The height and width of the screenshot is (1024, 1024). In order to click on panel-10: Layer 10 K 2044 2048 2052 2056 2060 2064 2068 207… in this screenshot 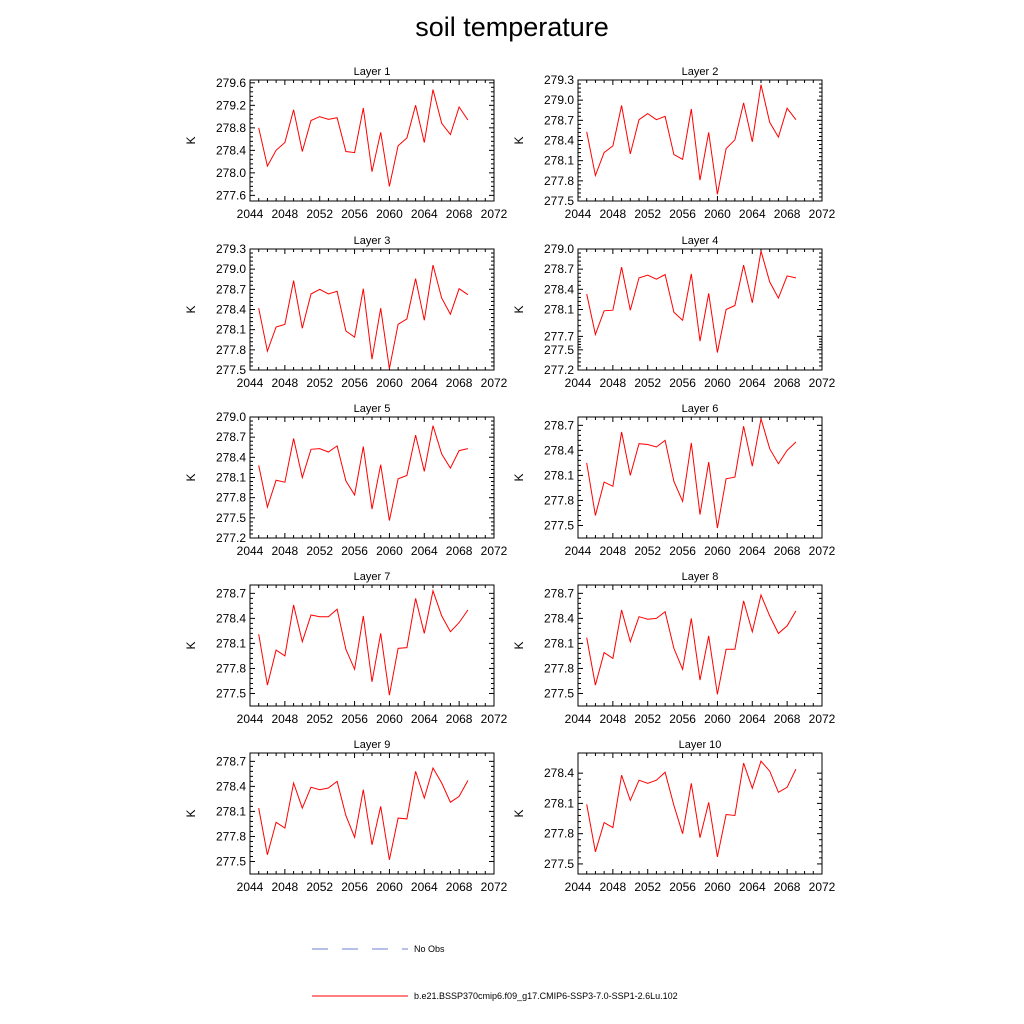, I will do `click(674, 816)`.